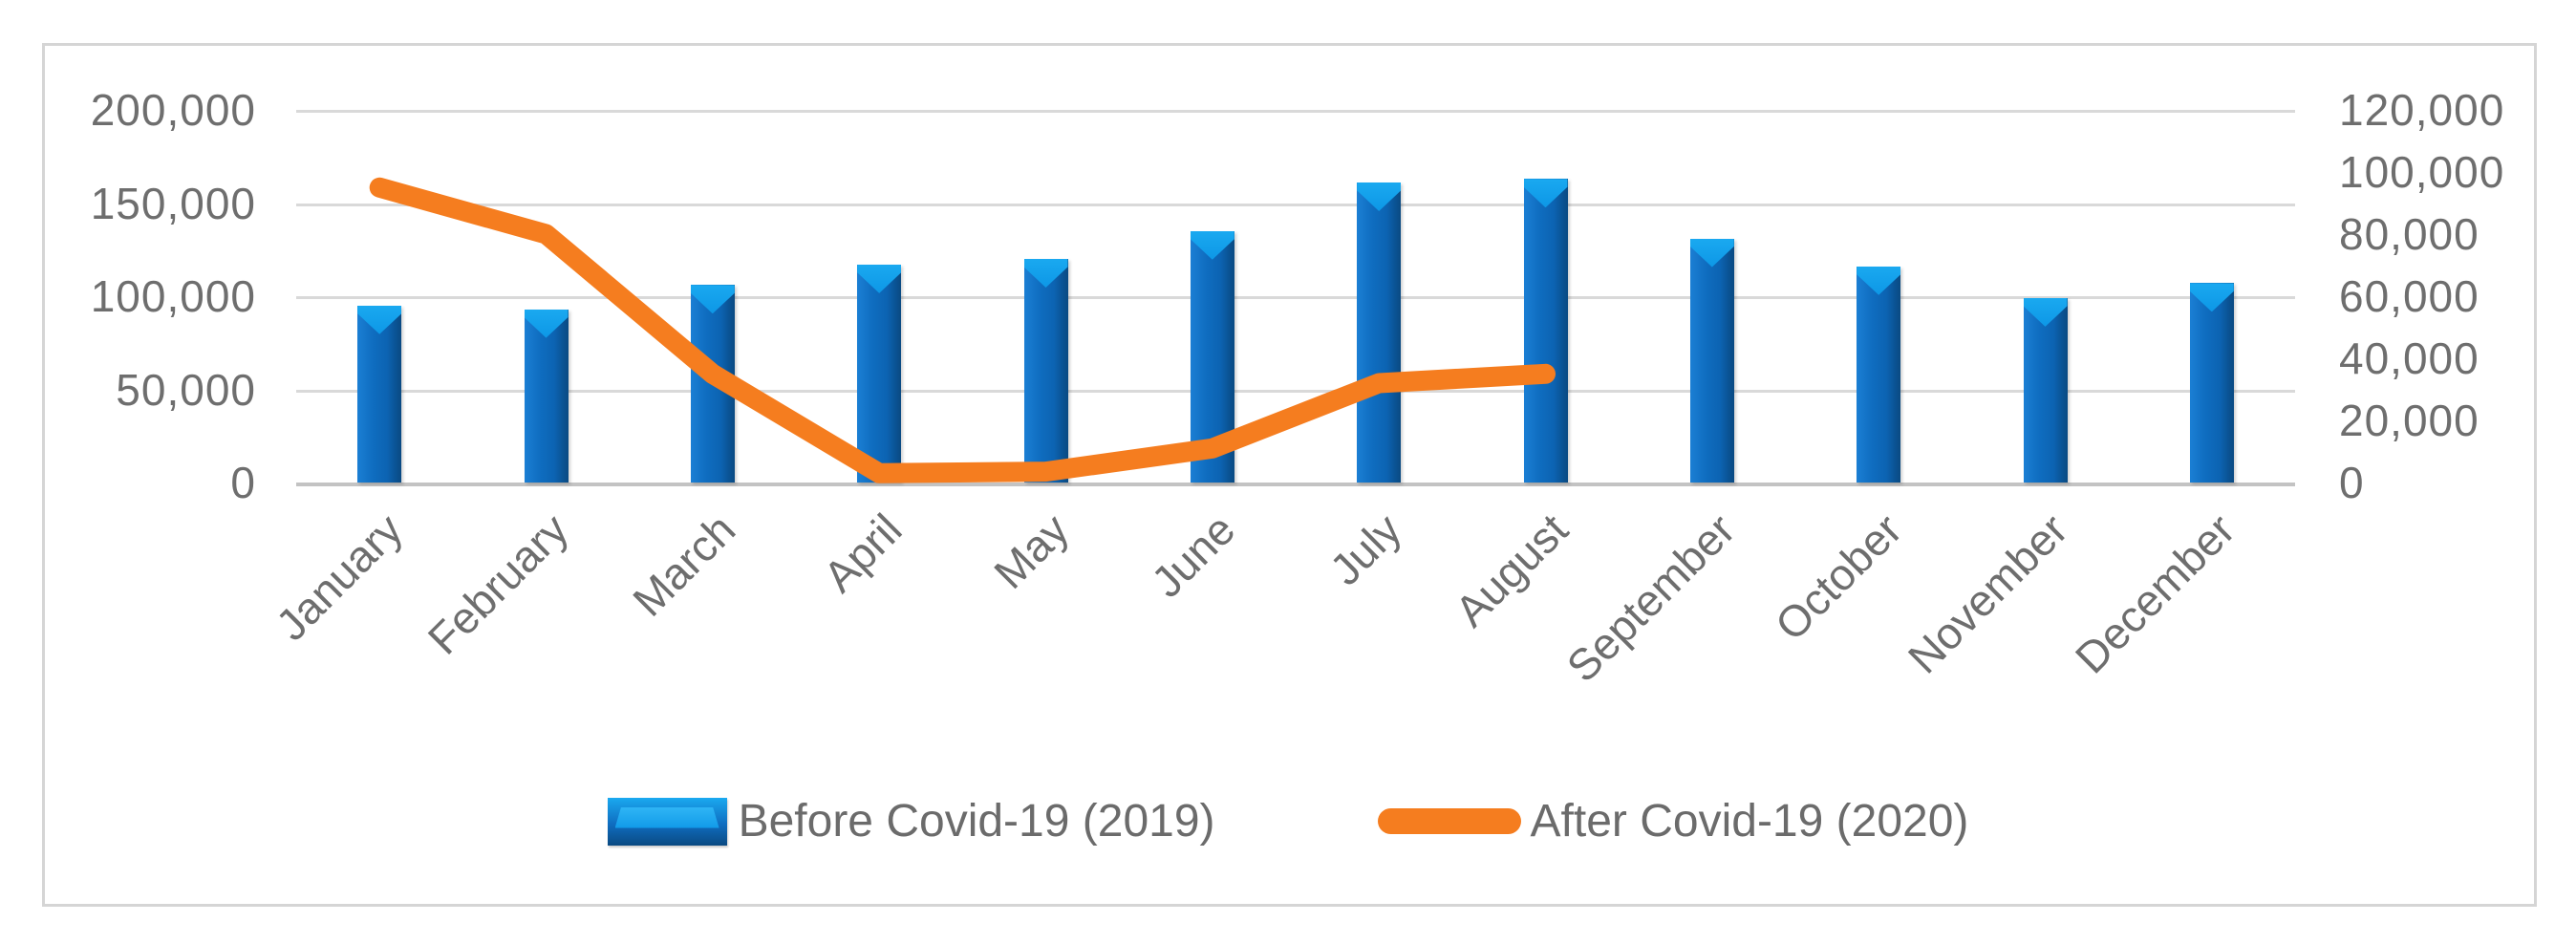 The height and width of the screenshot is (944, 2576). What do you see at coordinates (1449, 821) in the screenshot?
I see `line-series-swatch` at bounding box center [1449, 821].